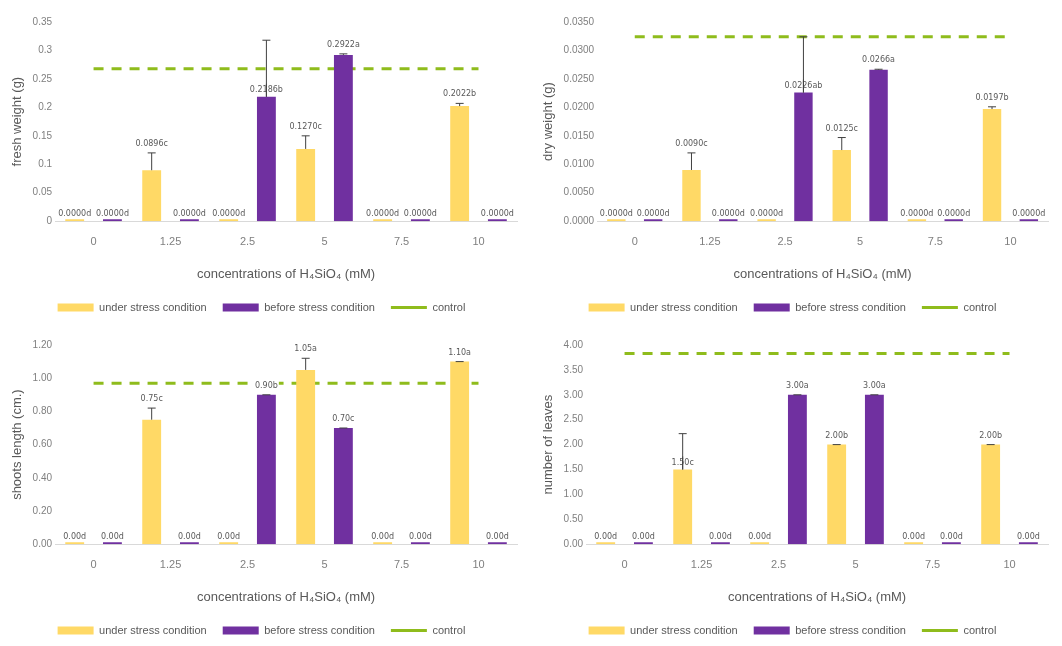 This screenshot has width=1062, height=646. Describe the element at coordinates (579, 220) in the screenshot. I see `y-tick-label: 0.0000` at that location.